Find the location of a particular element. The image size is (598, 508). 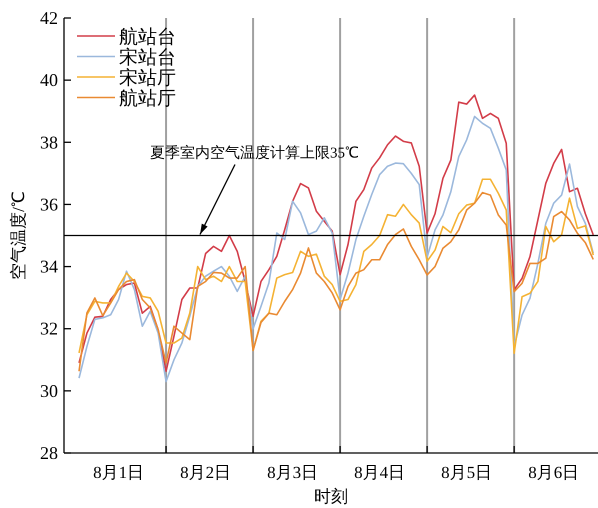

y-tick-label: 40 is located at coordinates (49, 80).